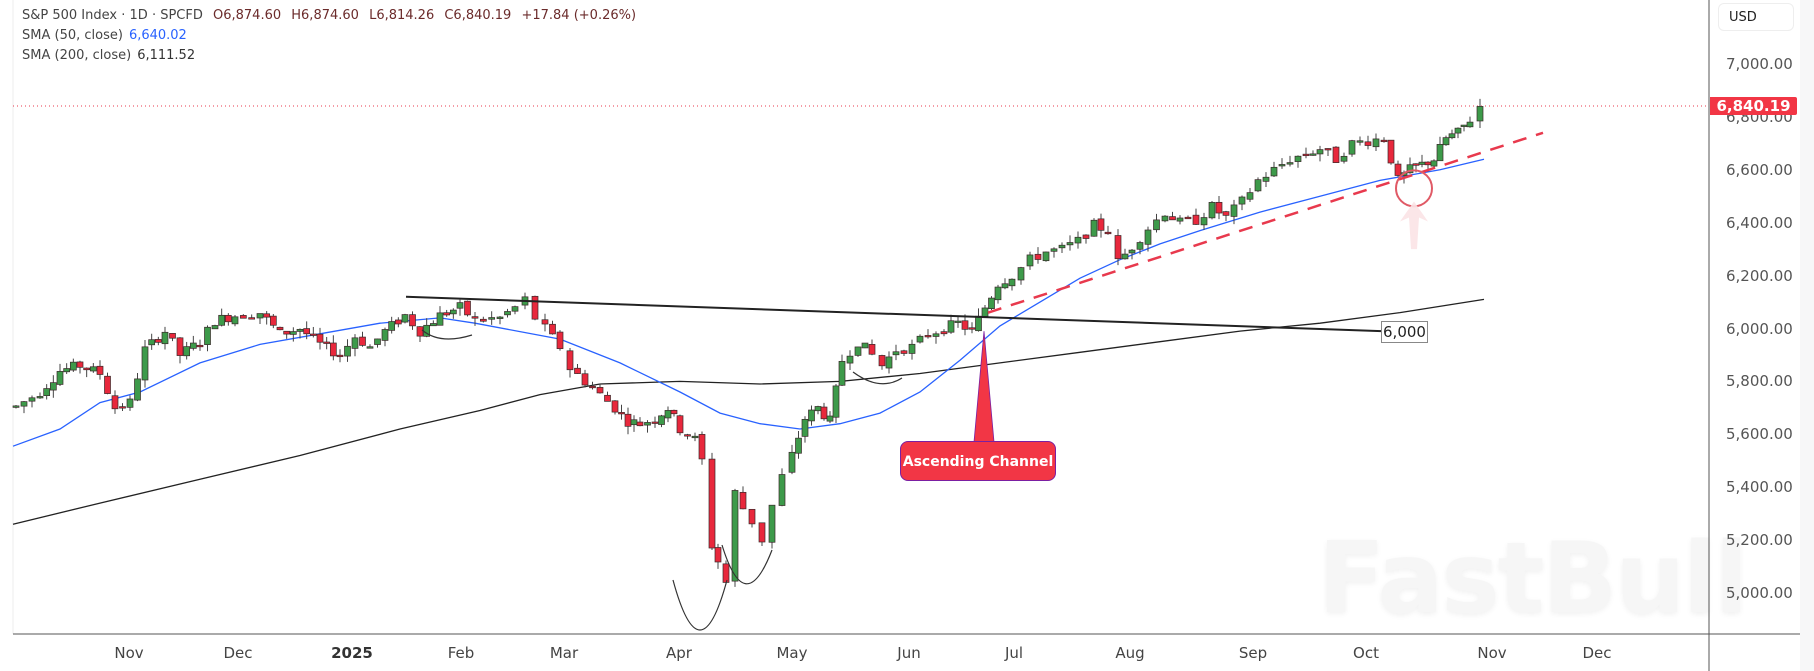 The image size is (1814, 671). I want to click on price-tick-label: 5,000.00, so click(1759, 593).